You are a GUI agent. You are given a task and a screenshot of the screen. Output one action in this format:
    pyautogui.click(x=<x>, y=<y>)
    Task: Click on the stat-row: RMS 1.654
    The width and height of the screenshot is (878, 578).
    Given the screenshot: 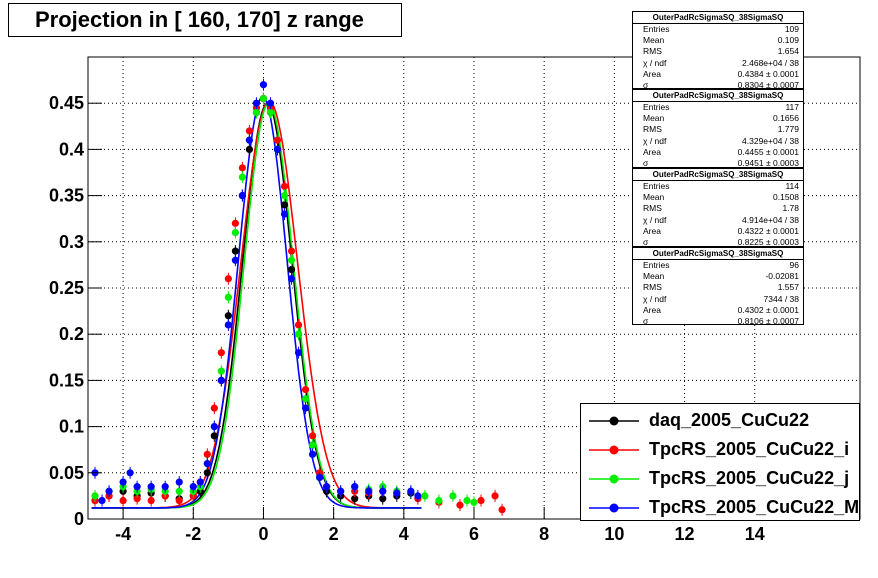 What is the action you would take?
    pyautogui.click(x=718, y=51)
    